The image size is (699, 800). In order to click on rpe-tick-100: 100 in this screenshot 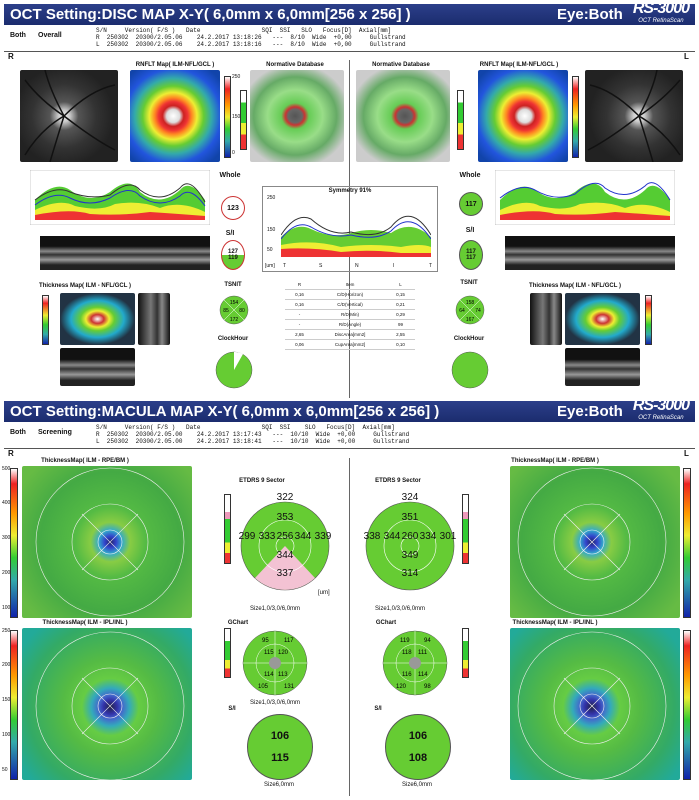, I will do `click(6, 608)`.